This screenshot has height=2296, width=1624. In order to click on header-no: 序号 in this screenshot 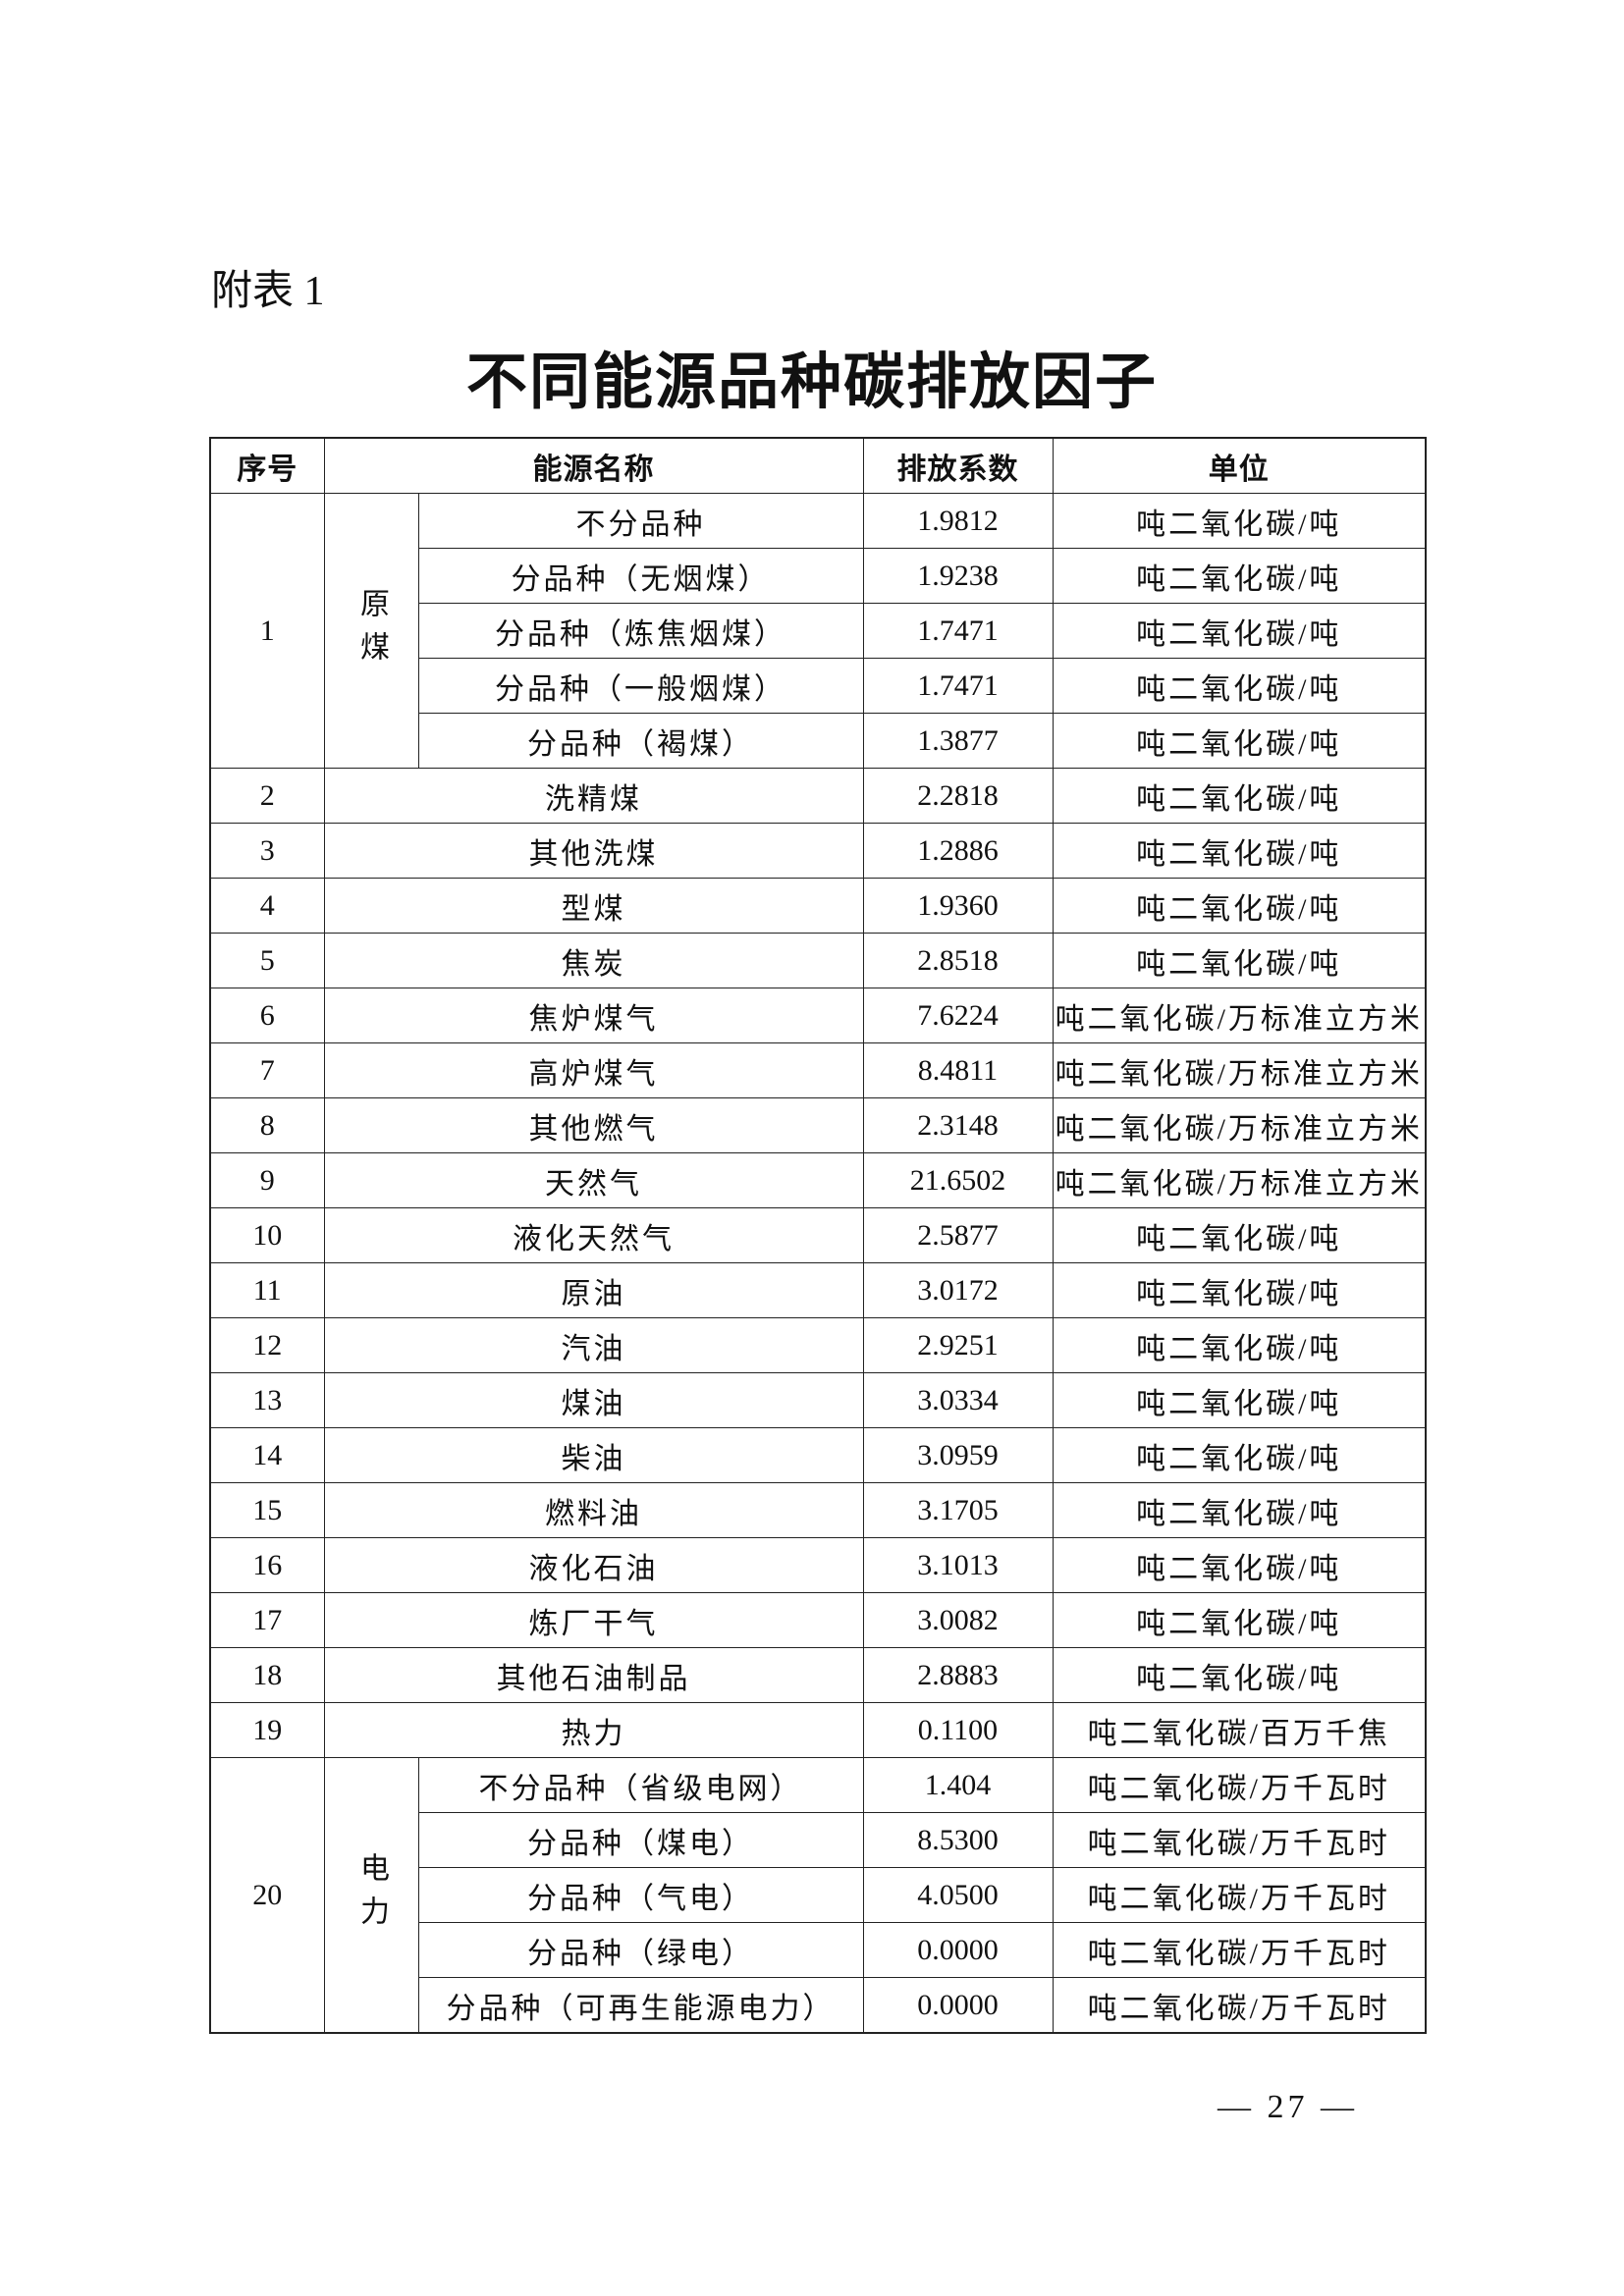, I will do `click(267, 465)`.